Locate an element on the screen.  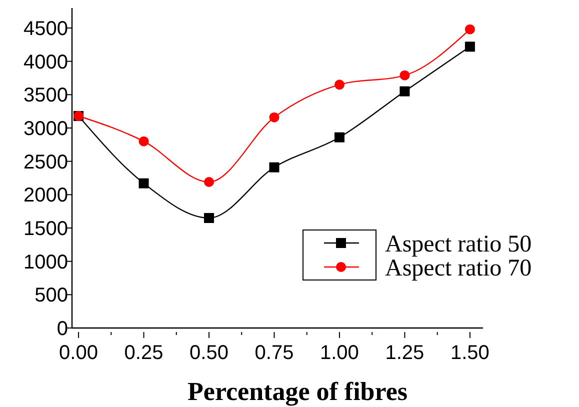
y-tick-label: 500 is located at coordinates (51, 295).